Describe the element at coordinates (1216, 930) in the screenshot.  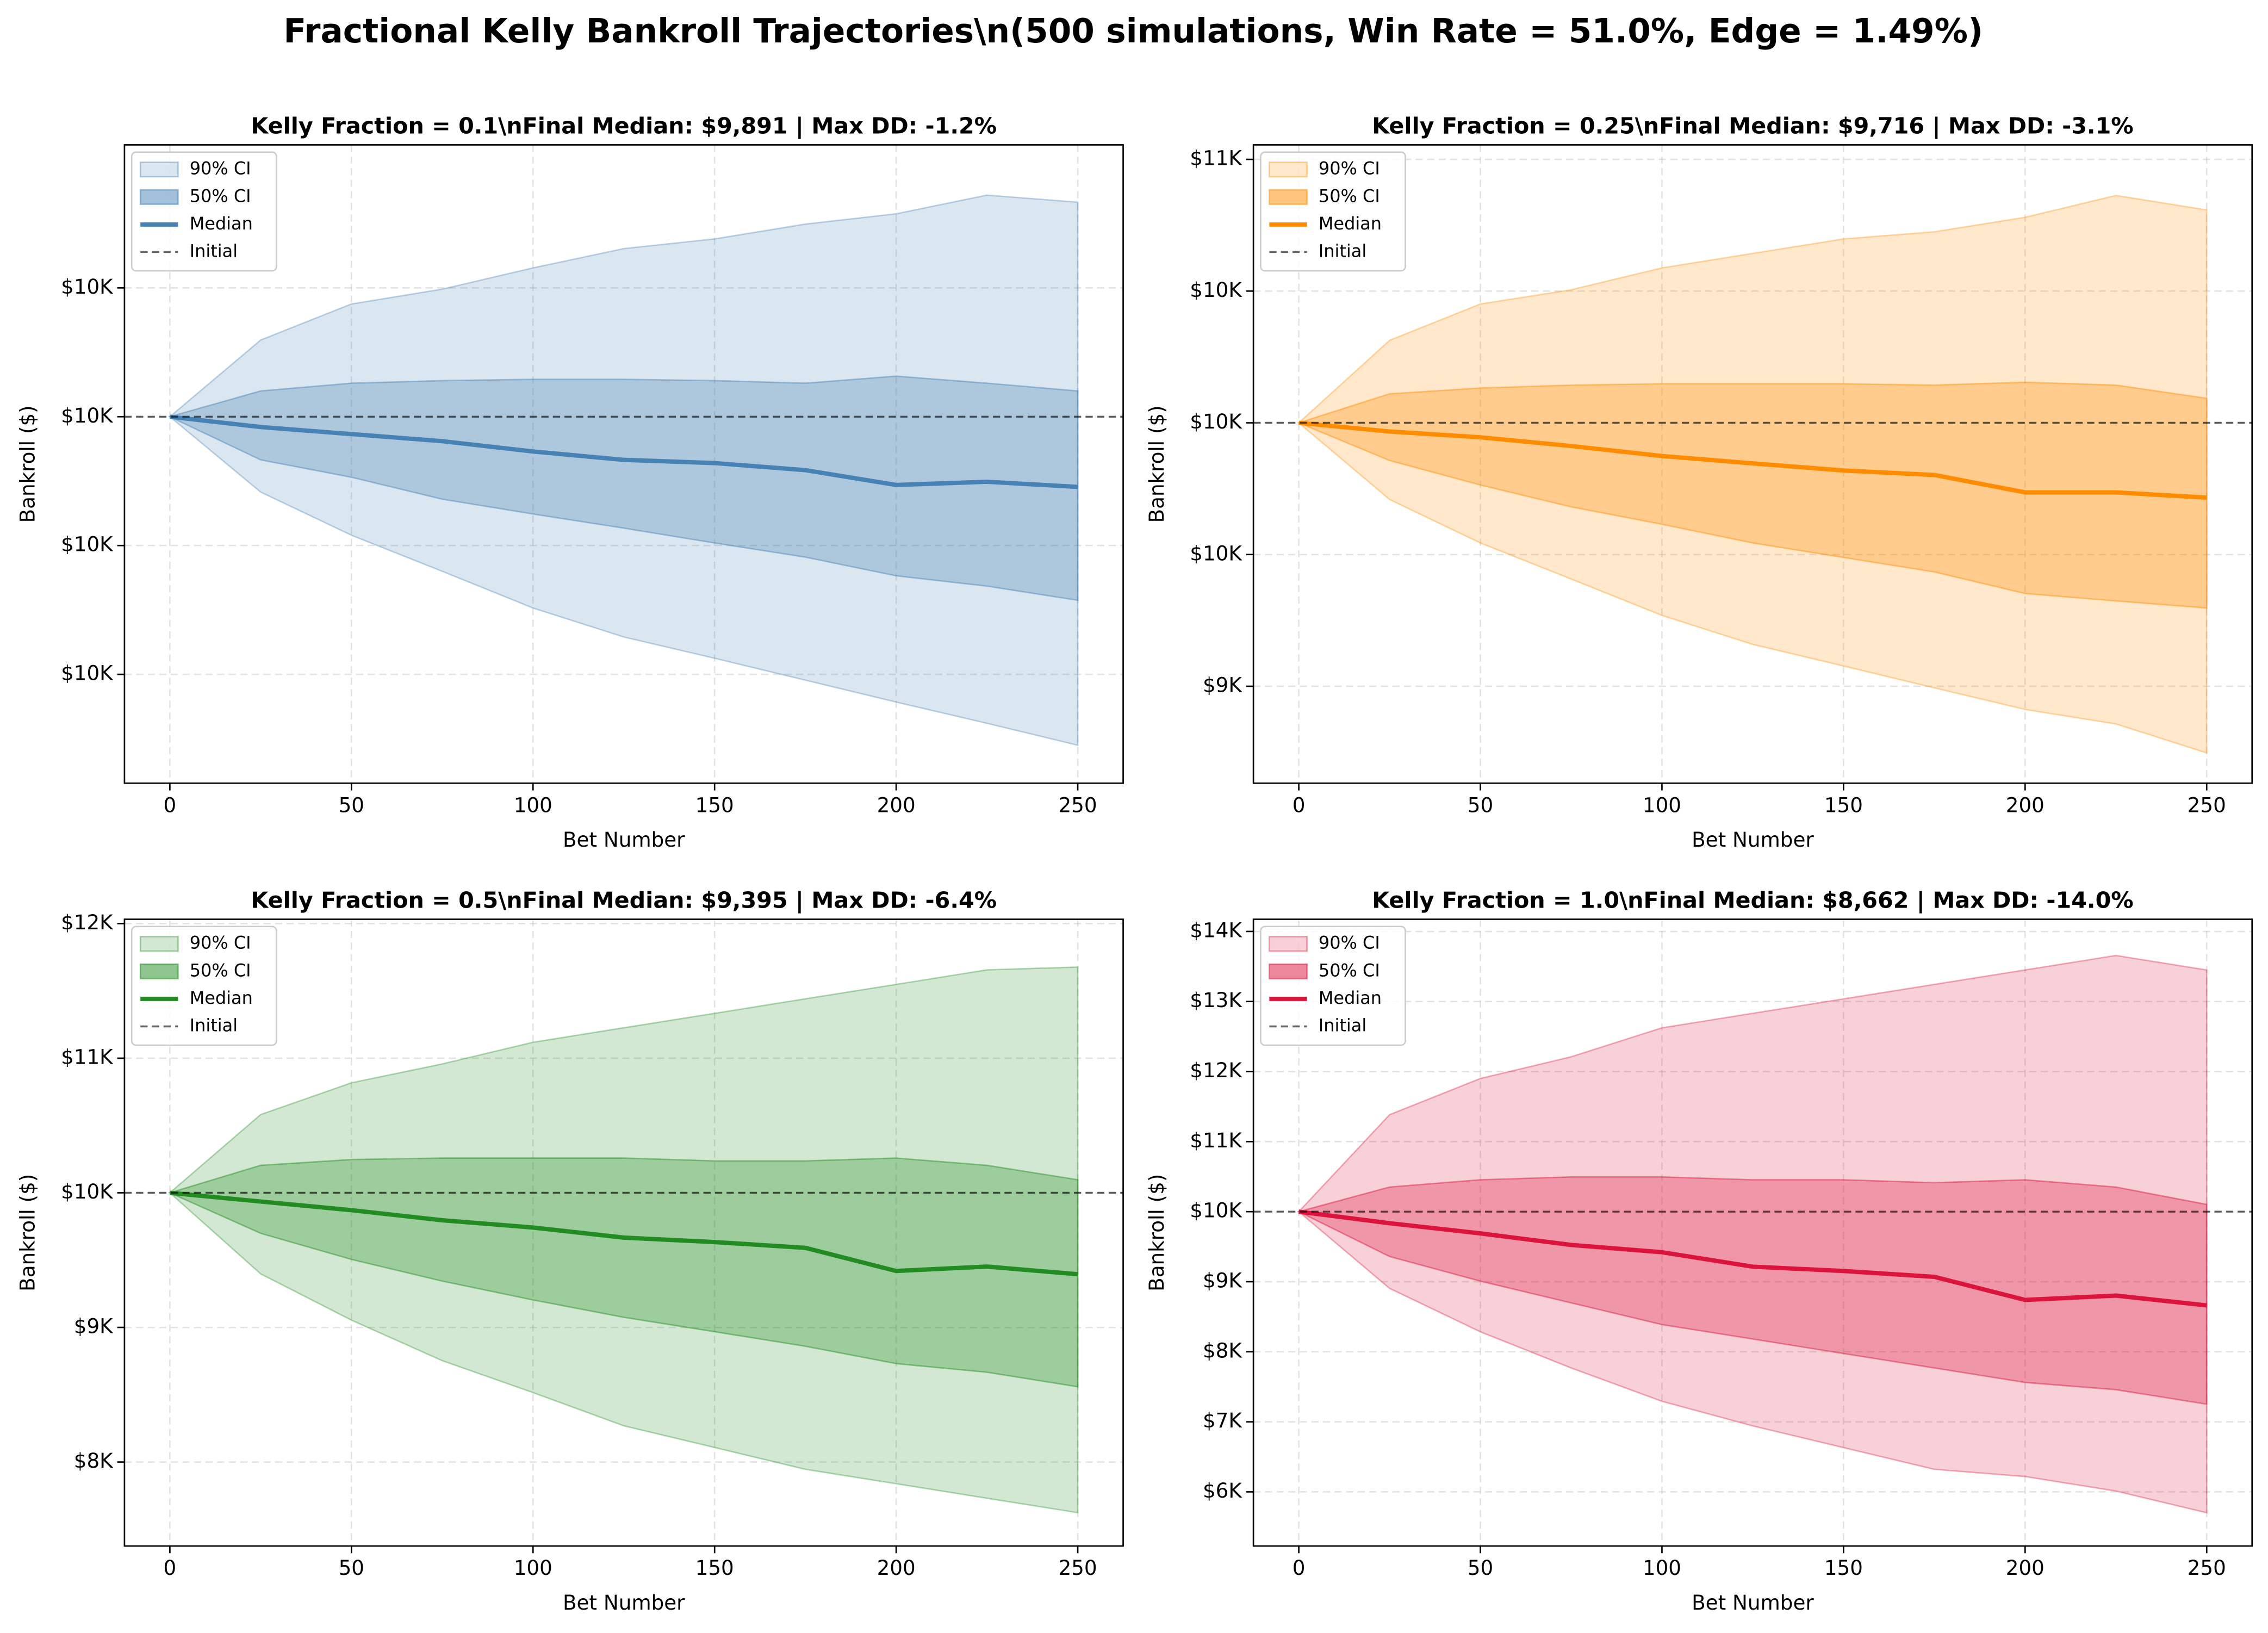
I see `y-tick-label: $14K` at that location.